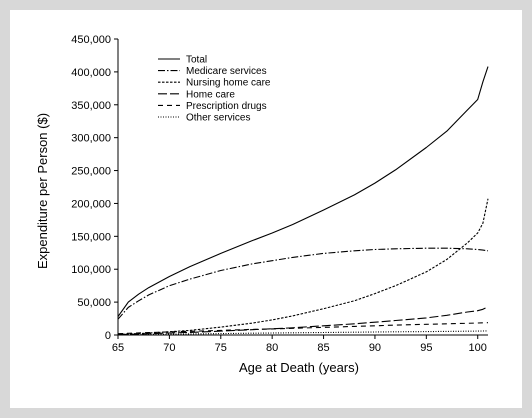  Describe the element at coordinates (303, 333) in the screenshot. I see `series-line-other-services` at that location.